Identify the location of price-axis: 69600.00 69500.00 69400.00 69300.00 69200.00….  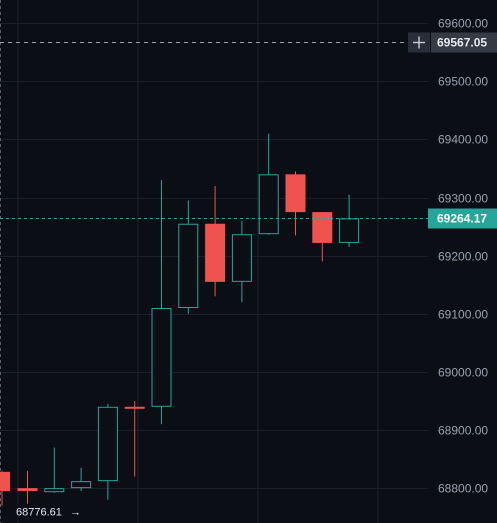
(463, 256).